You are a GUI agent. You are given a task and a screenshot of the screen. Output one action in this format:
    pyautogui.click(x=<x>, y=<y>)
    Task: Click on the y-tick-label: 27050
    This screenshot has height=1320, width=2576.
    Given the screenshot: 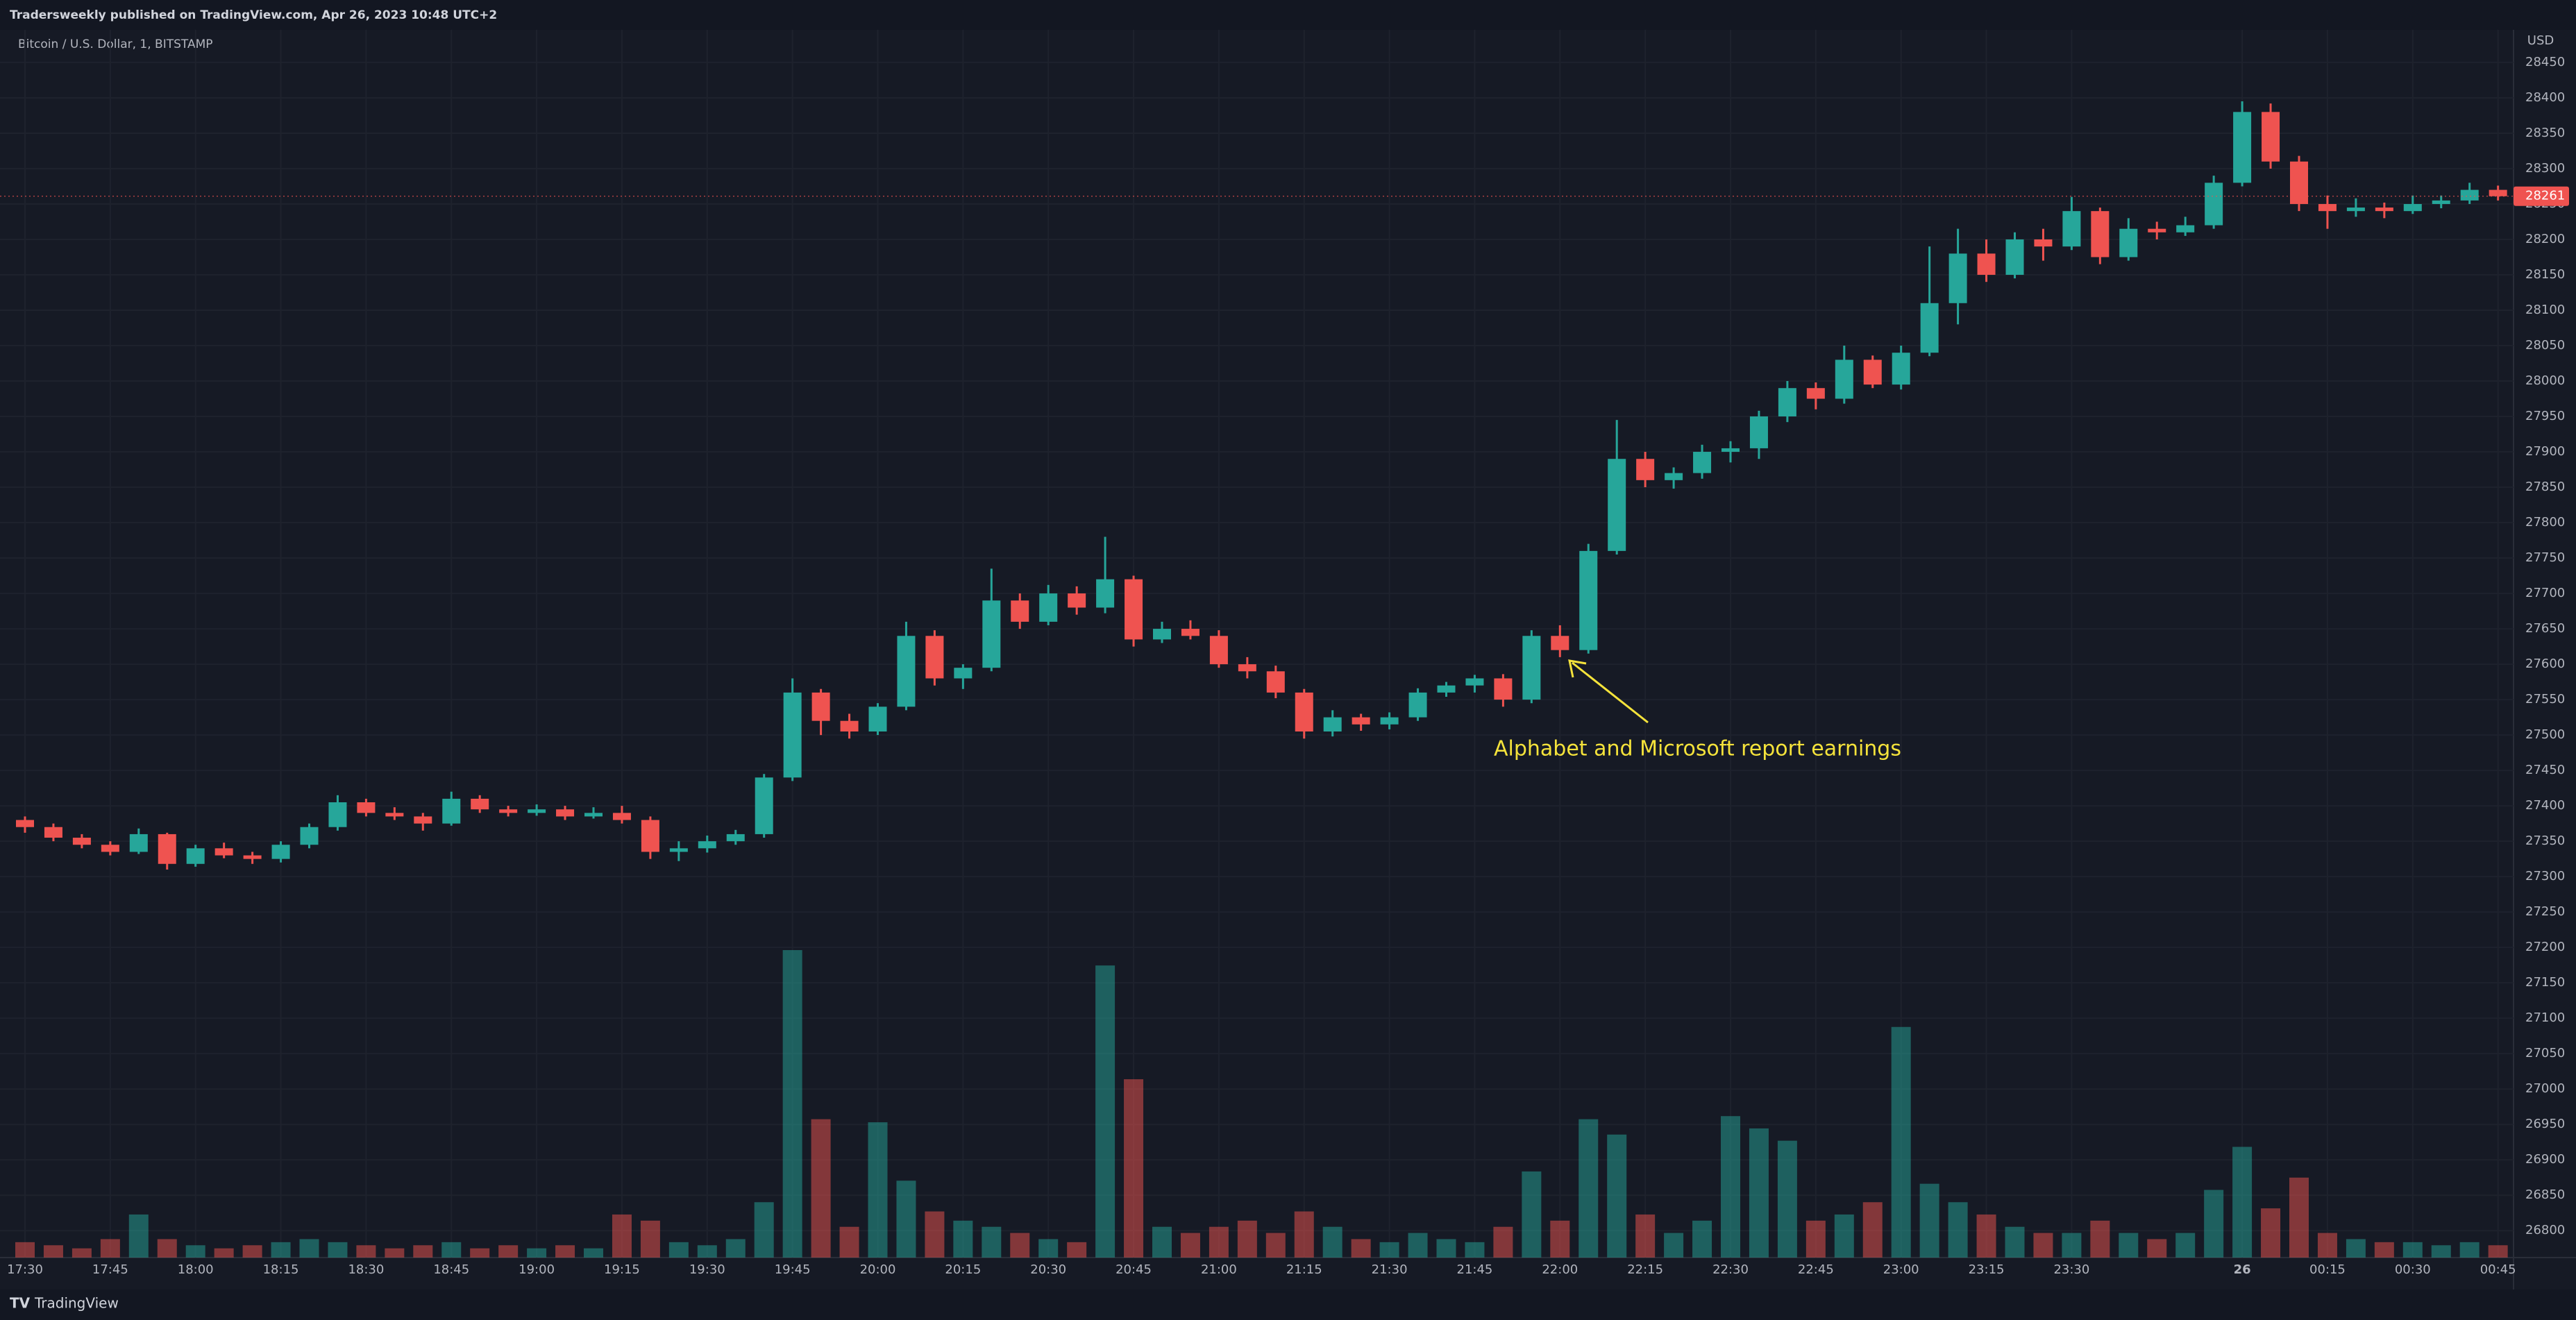 What is the action you would take?
    pyautogui.click(x=2545, y=1053)
    